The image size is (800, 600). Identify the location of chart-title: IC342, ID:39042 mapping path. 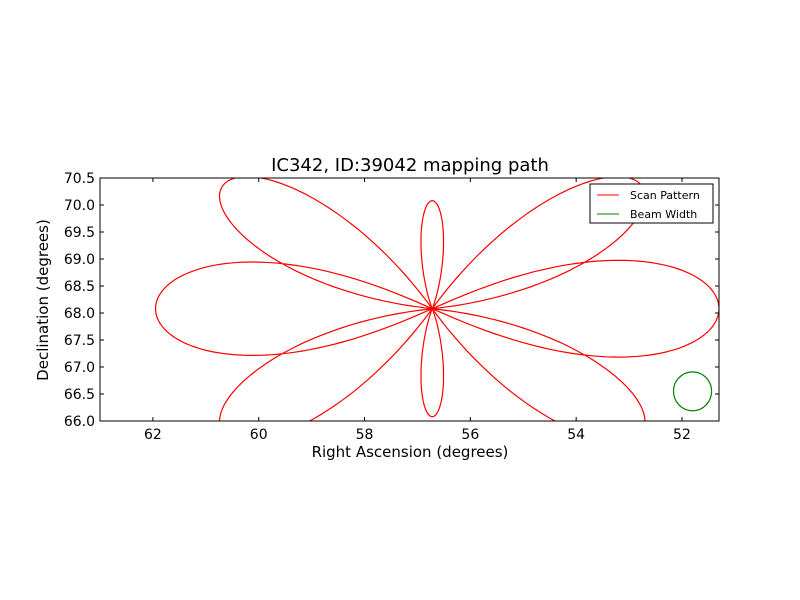
(410, 165).